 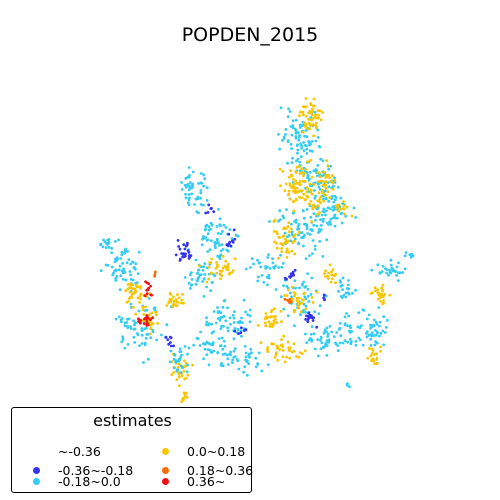 I want to click on legend-label-4: 0.0~0.18, so click(x=216, y=451).